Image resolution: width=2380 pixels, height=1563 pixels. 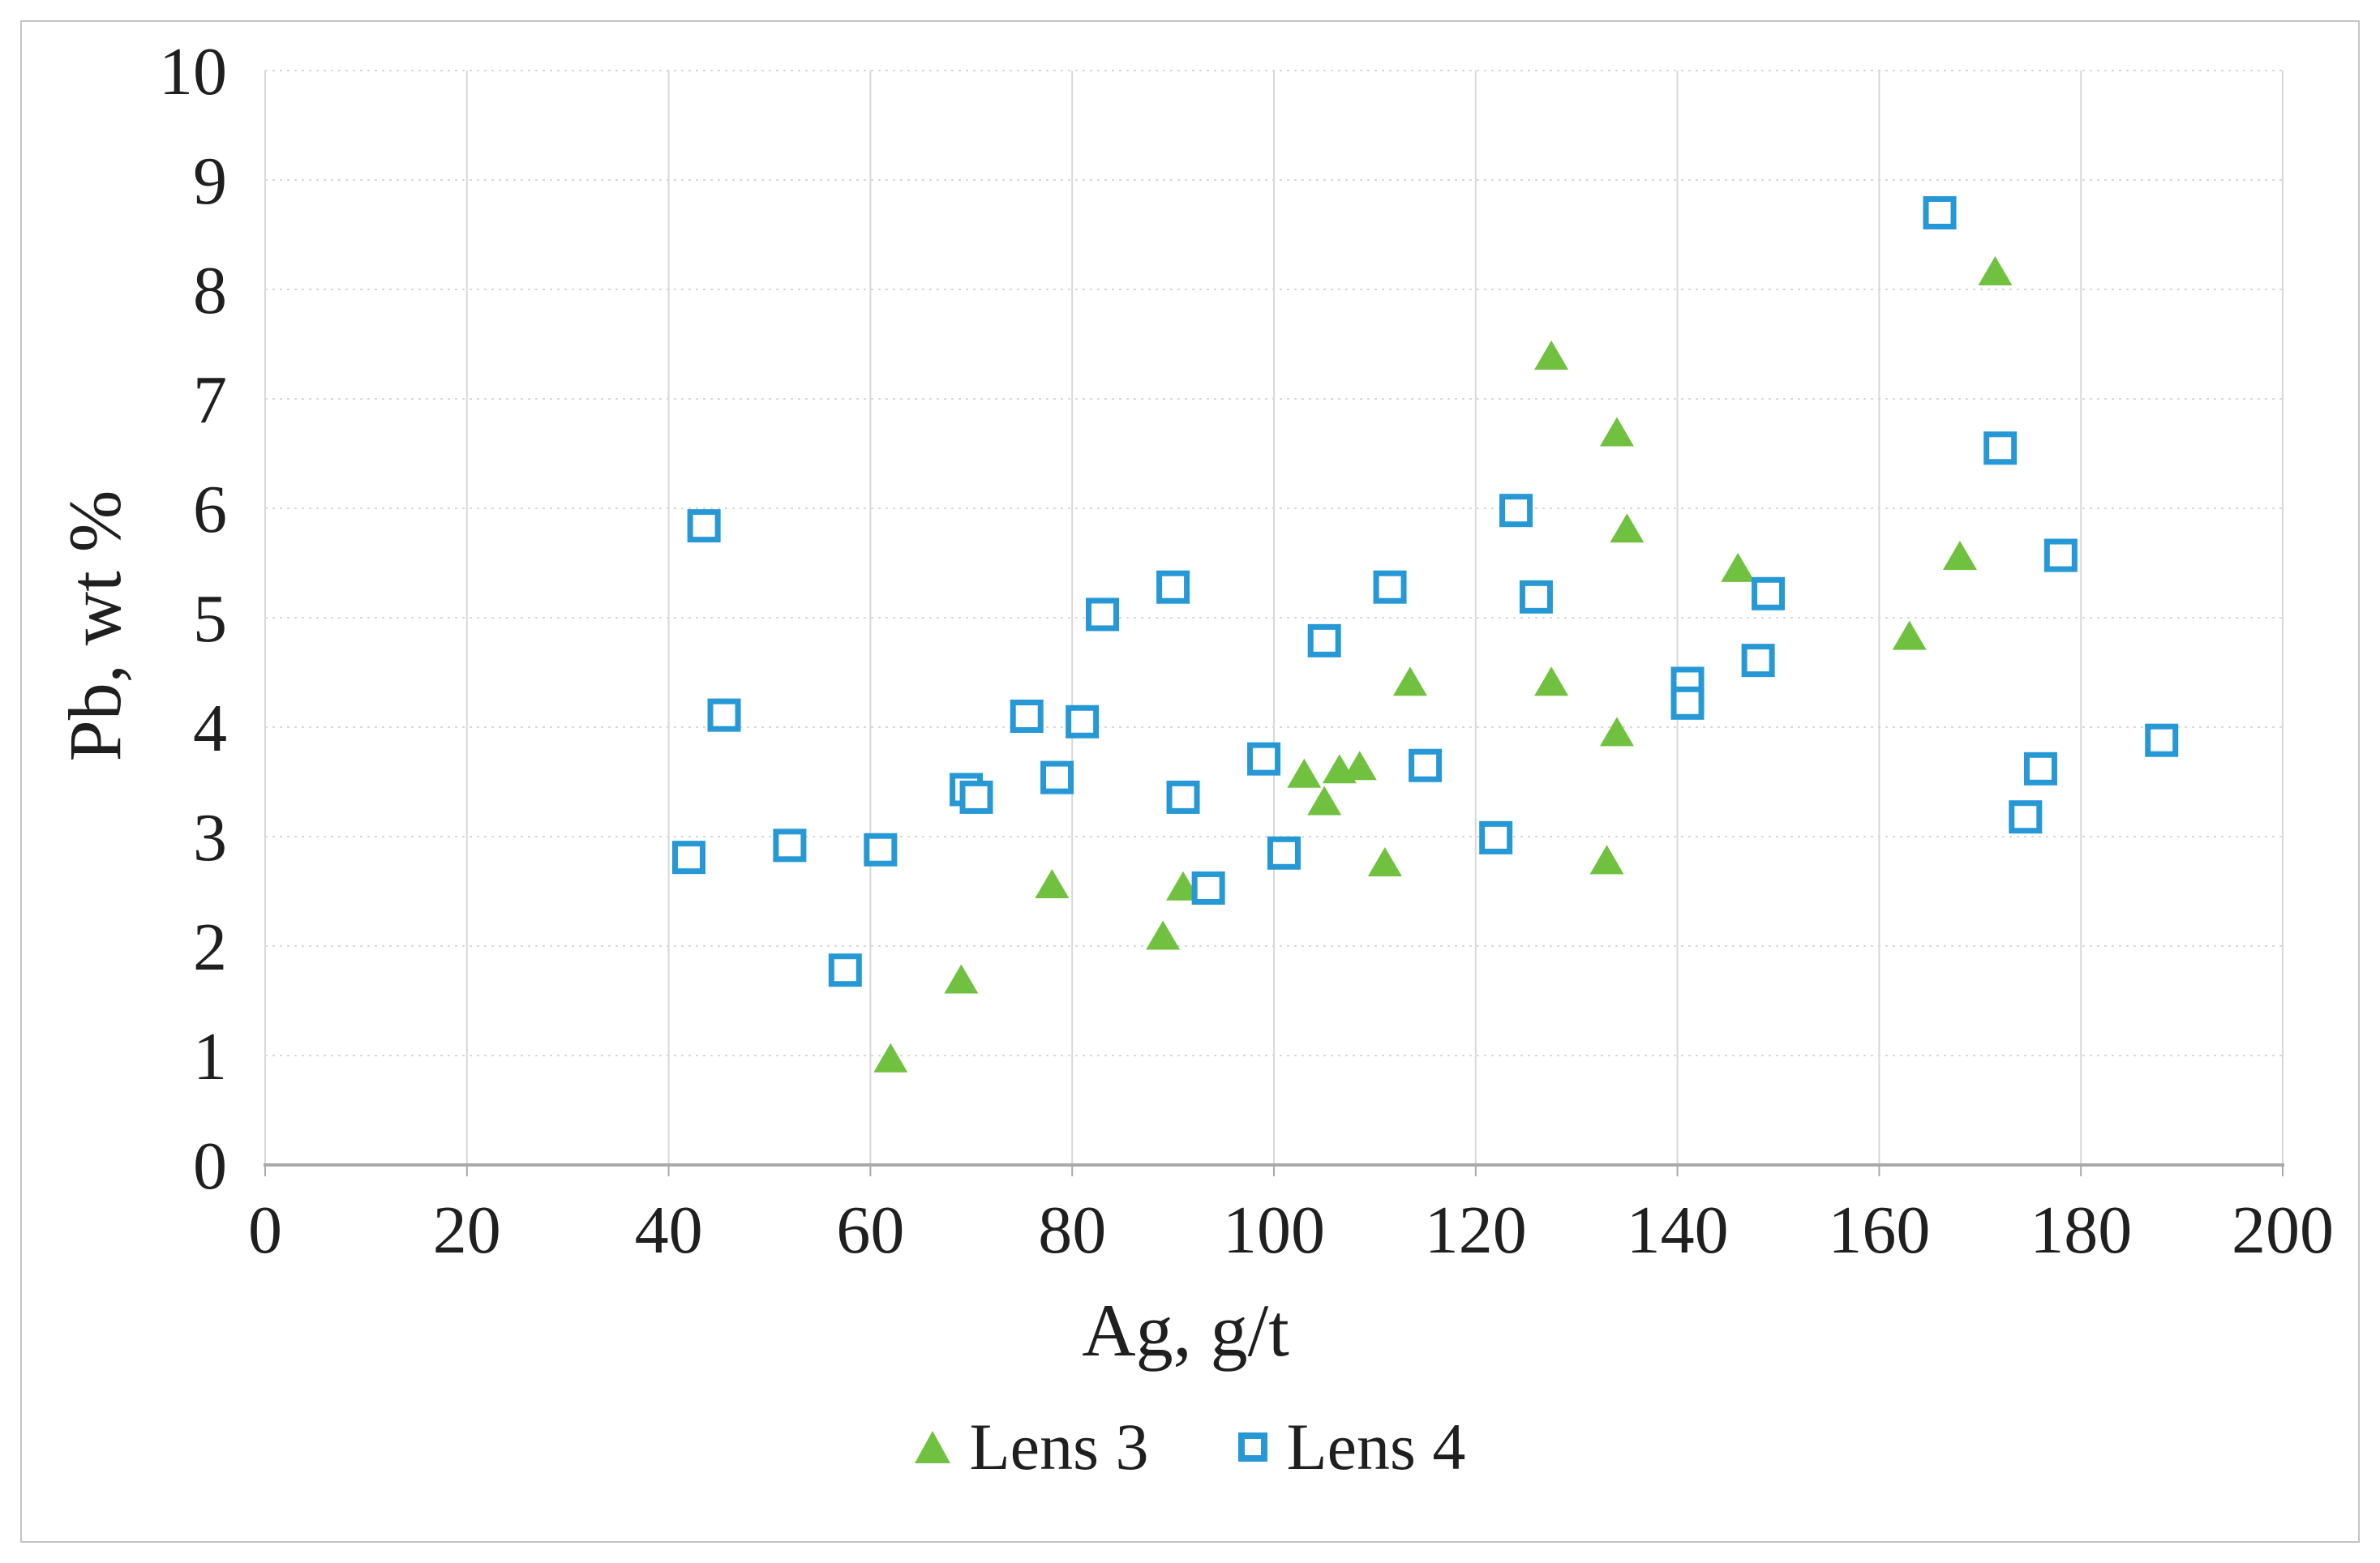 What do you see at coordinates (1059, 1447) in the screenshot?
I see `legend-label-lens3: Lens 3` at bounding box center [1059, 1447].